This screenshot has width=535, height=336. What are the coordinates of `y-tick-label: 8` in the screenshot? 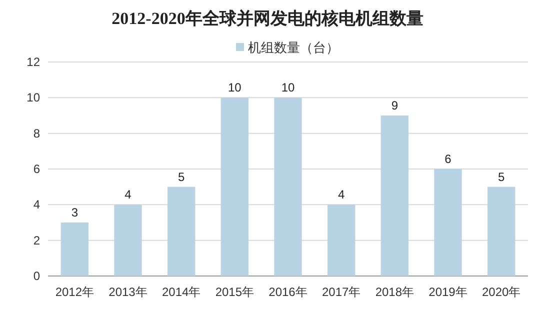 It's located at (36, 133).